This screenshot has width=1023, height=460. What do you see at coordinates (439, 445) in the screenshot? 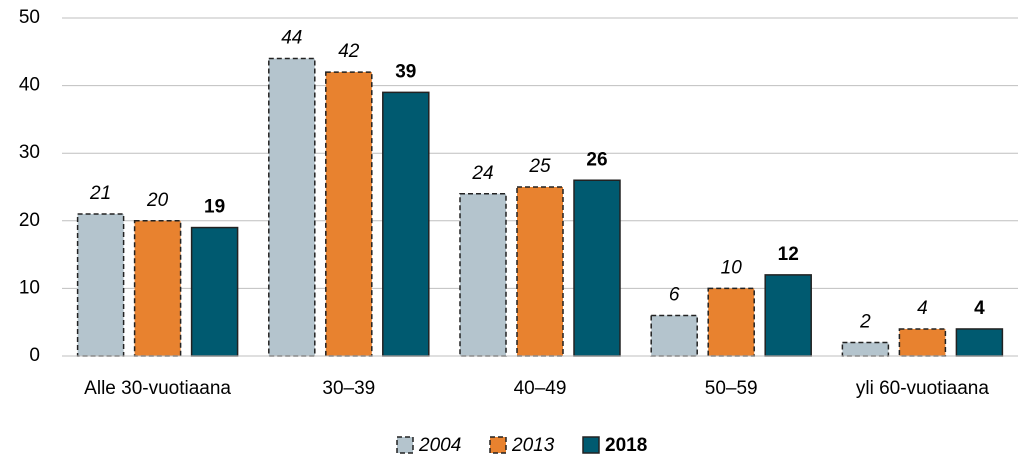
I see `legend-label: 2004` at bounding box center [439, 445].